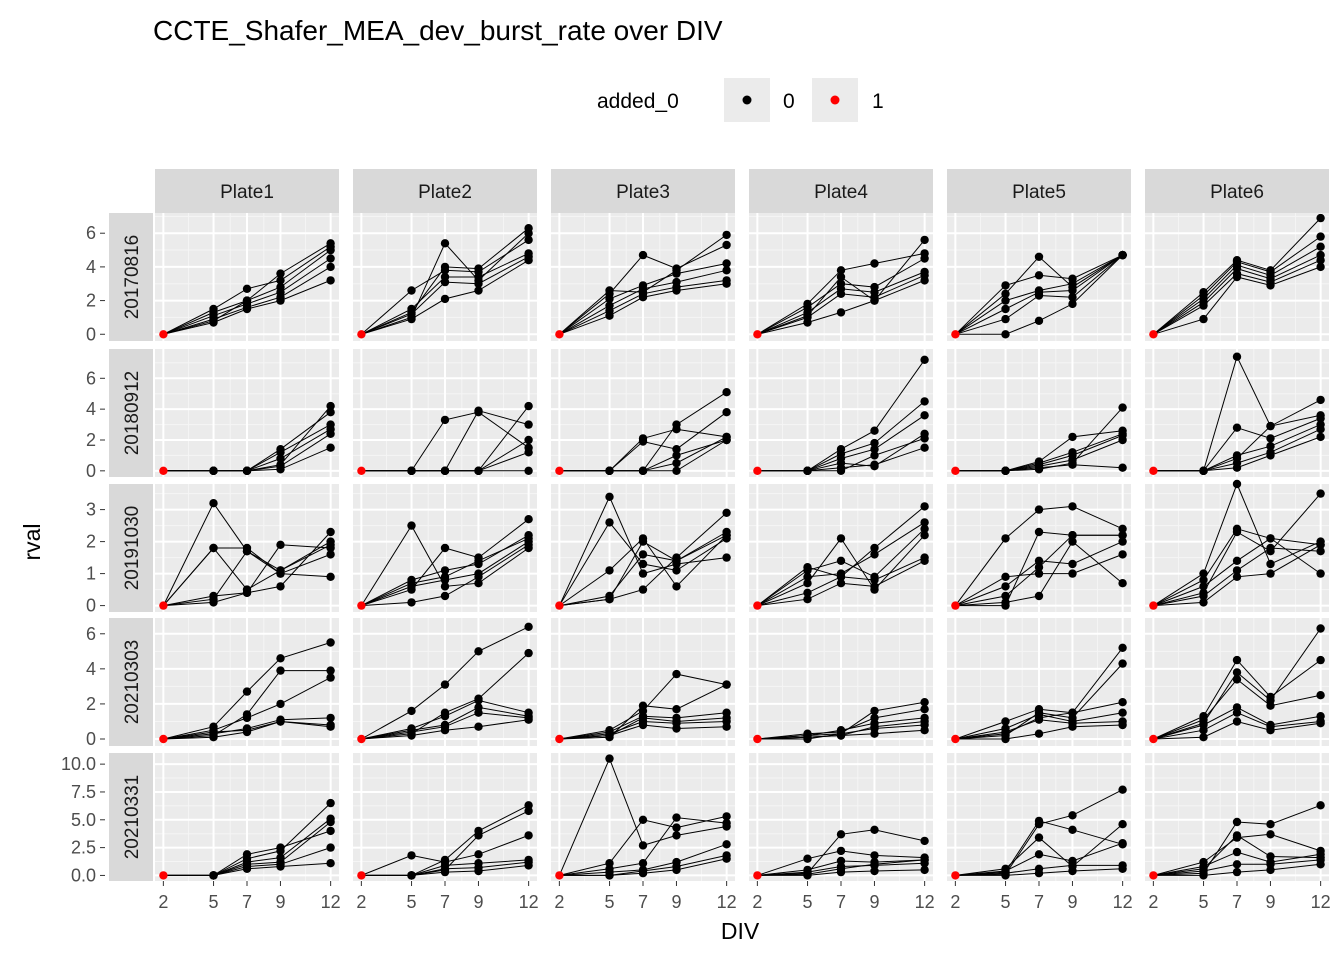 This screenshot has width=1344, height=960. Describe the element at coordinates (878, 101) in the screenshot. I see `legend-label-1: 1` at that location.